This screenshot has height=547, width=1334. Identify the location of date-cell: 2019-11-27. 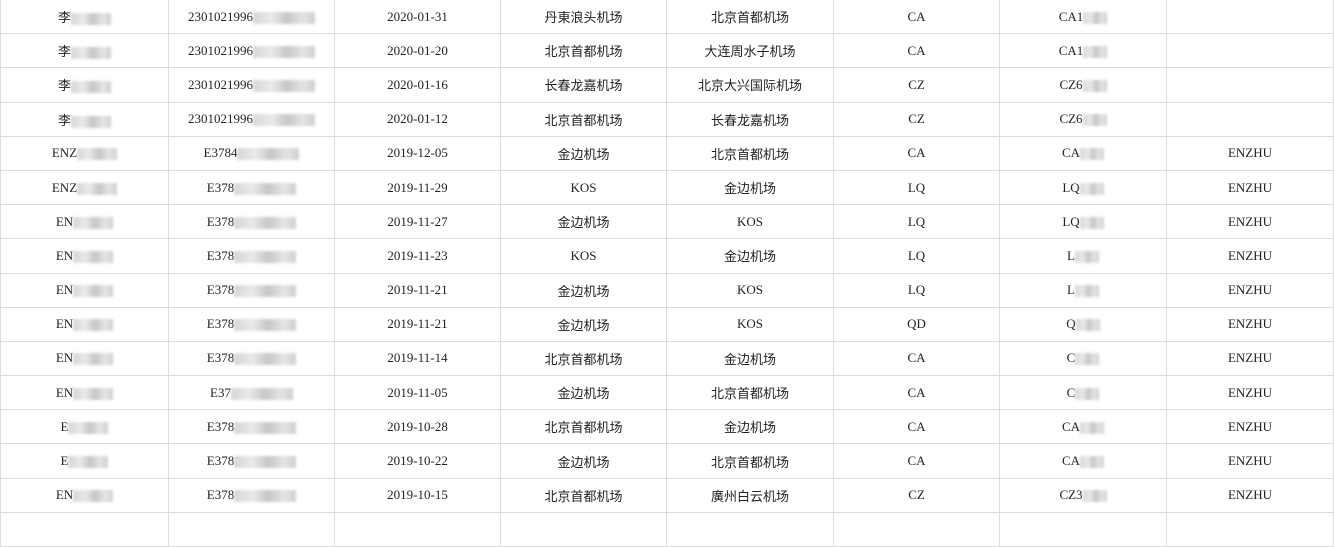
(417, 222).